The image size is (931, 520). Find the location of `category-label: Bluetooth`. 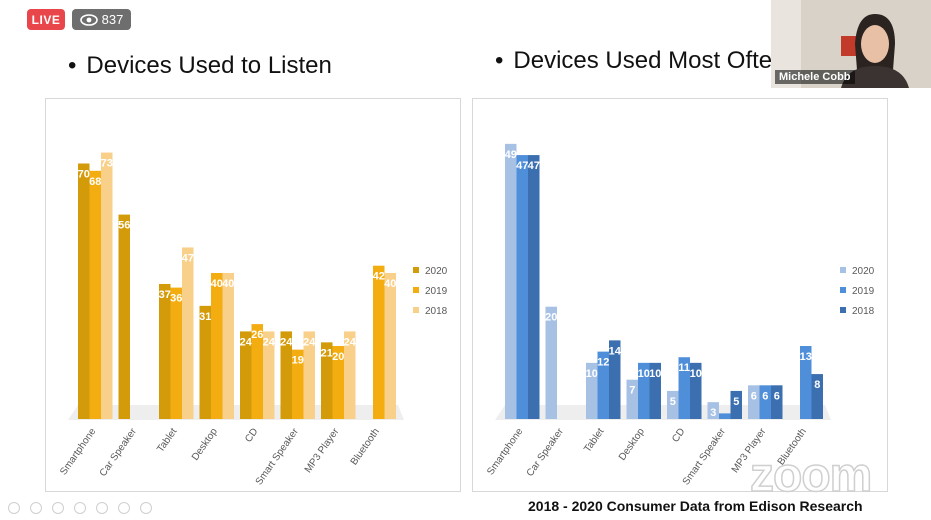

category-label: Bluetooth is located at coordinates (365, 446).